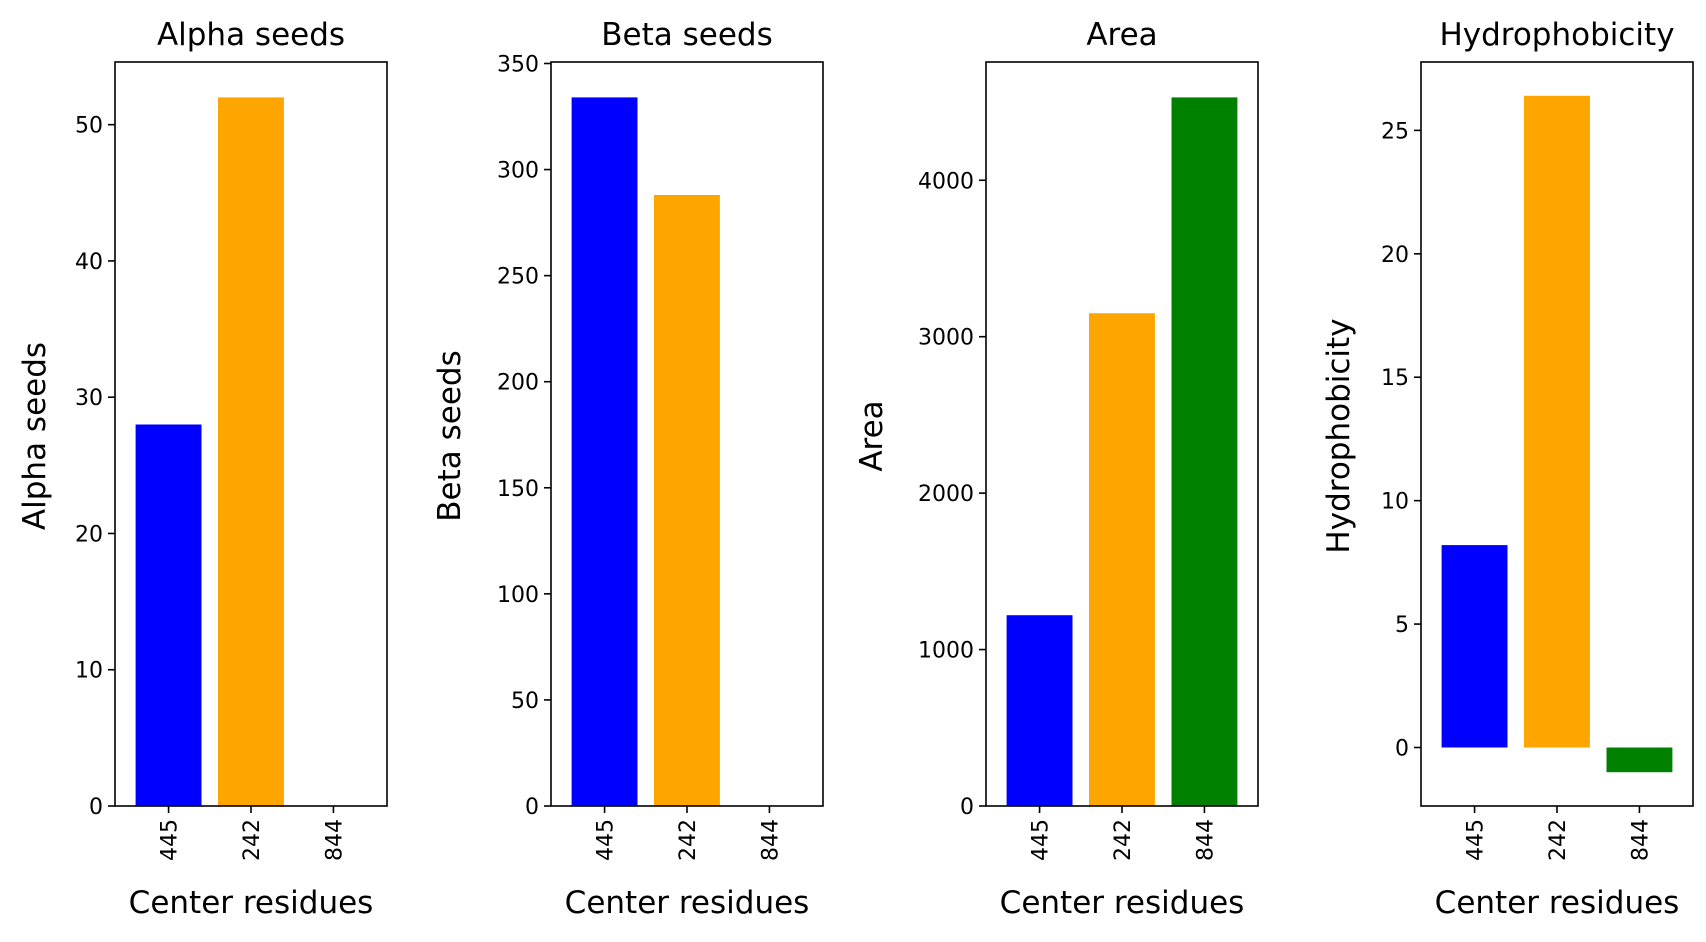 The image size is (1706, 942). I want to click on y-tick-label: 30, so click(89, 398).